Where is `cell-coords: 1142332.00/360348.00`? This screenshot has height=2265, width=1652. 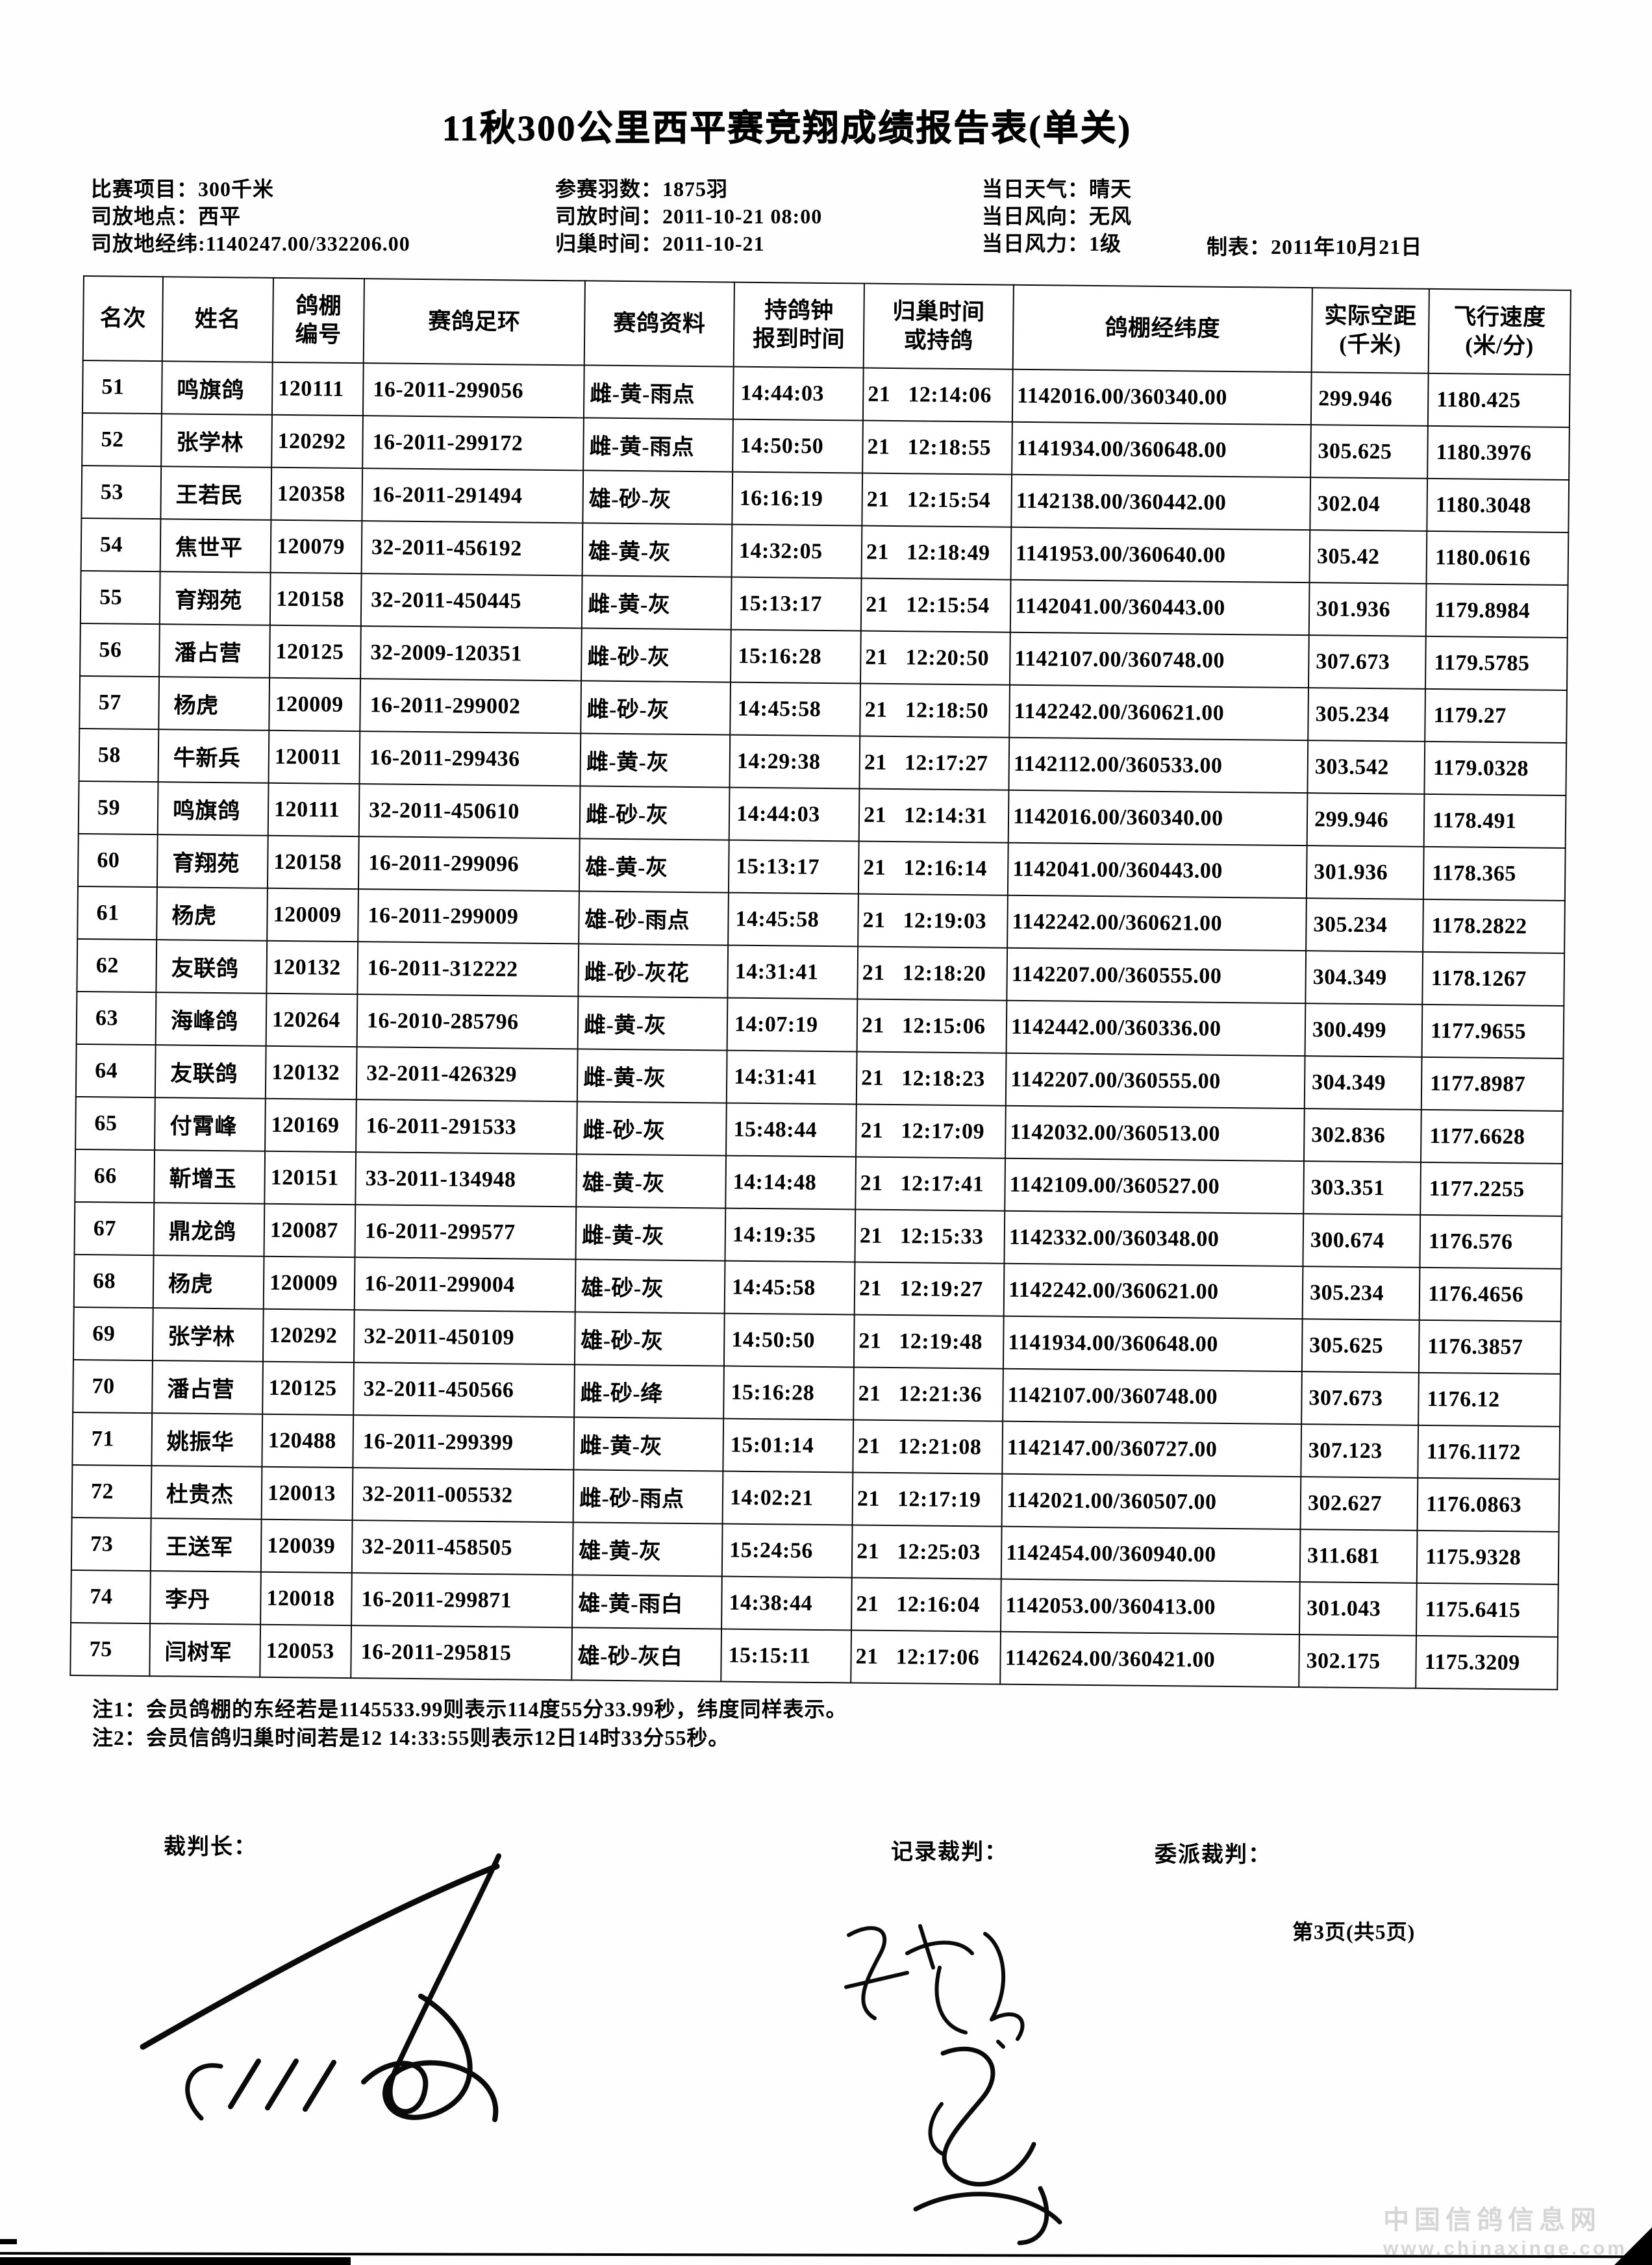 cell-coords: 1142332.00/360348.00 is located at coordinates (1154, 1238).